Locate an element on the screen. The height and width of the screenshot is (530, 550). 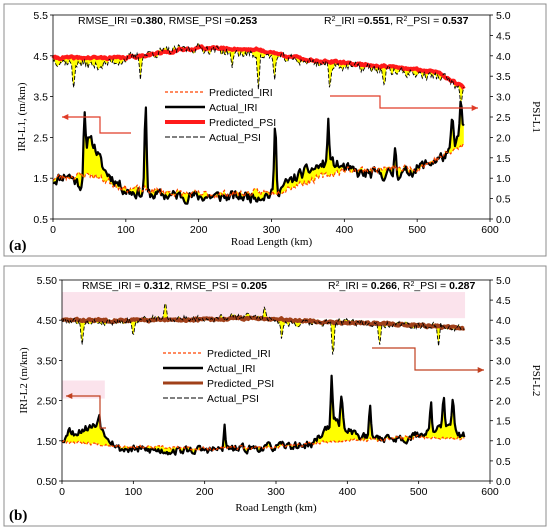
series-line-actual-iri is located at coordinates (258, 152).